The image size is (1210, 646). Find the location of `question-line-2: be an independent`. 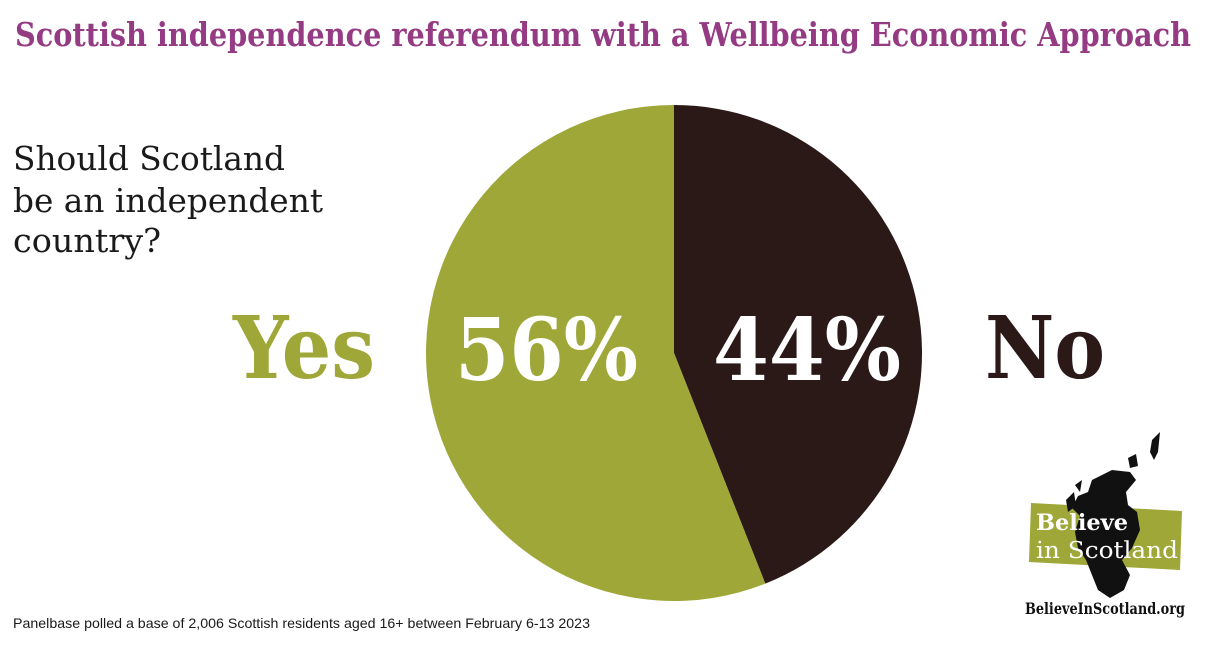

question-line-2: be an independent is located at coordinates (168, 200).